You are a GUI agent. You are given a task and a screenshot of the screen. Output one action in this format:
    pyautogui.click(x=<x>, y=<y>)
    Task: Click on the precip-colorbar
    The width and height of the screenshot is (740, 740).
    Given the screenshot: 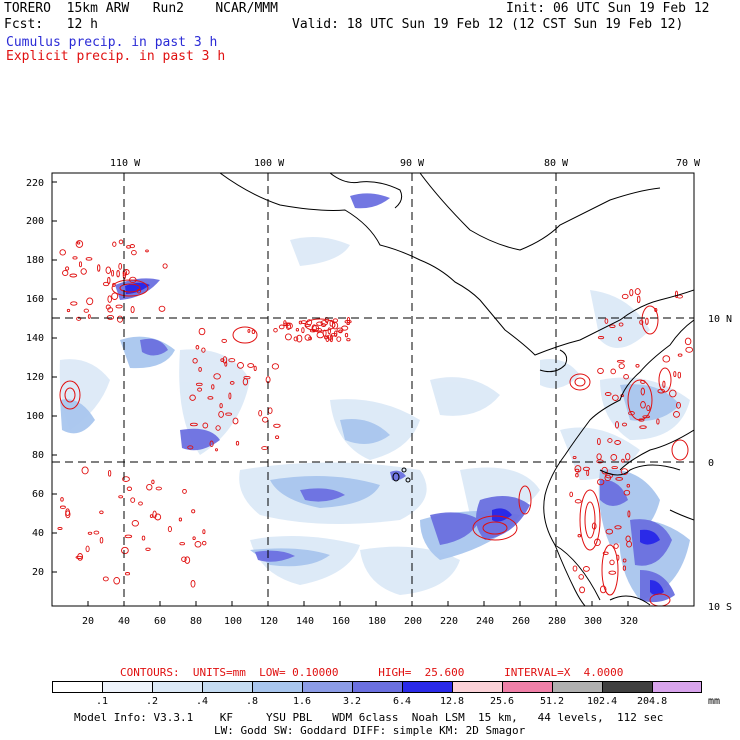 What is the action you would take?
    pyautogui.click(x=377, y=687)
    